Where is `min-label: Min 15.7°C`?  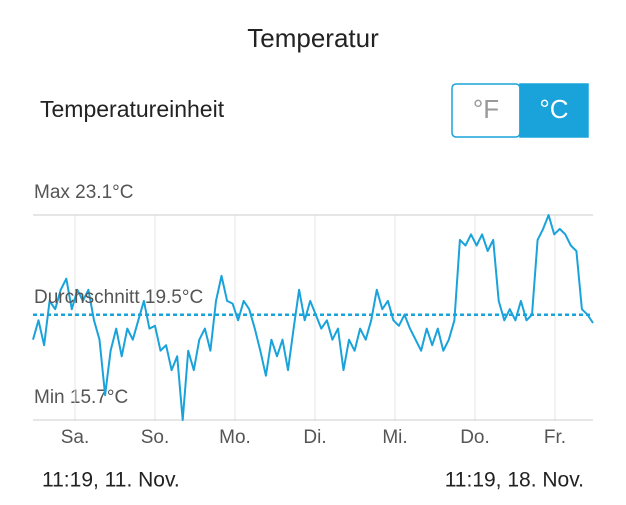
min-label: Min 15.7°C is located at coordinates (81, 397).